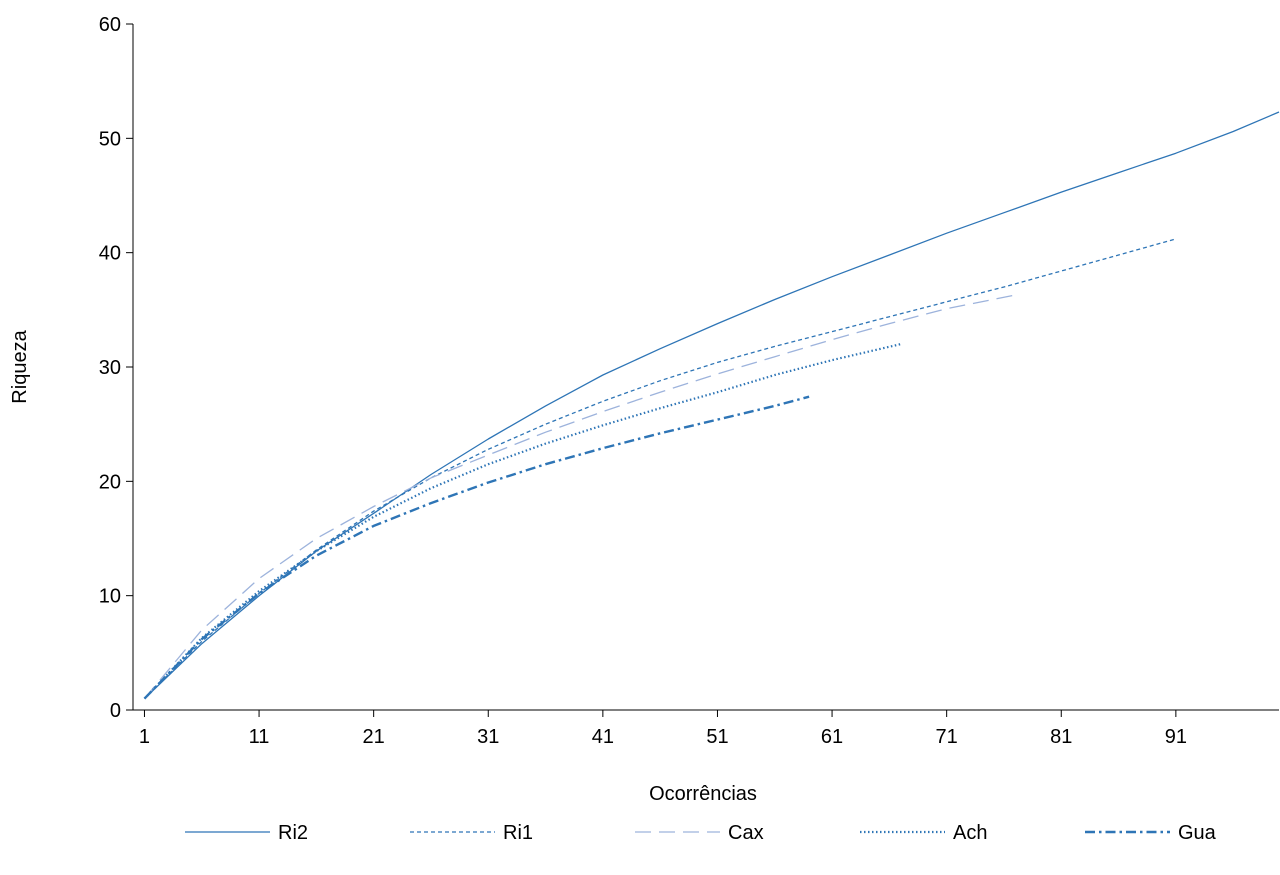  Describe the element at coordinates (603, 737) in the screenshot. I see `x-tick-label: 41` at that location.